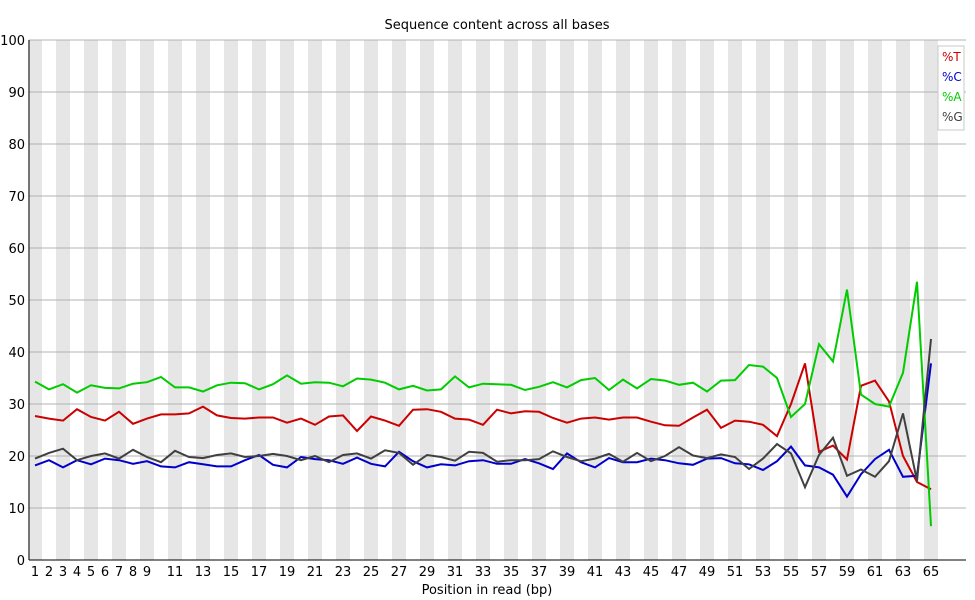 Image resolution: width=975 pixels, height=600 pixels. What do you see at coordinates (343, 572) in the screenshot?
I see `x-tick-label: 23` at bounding box center [343, 572].